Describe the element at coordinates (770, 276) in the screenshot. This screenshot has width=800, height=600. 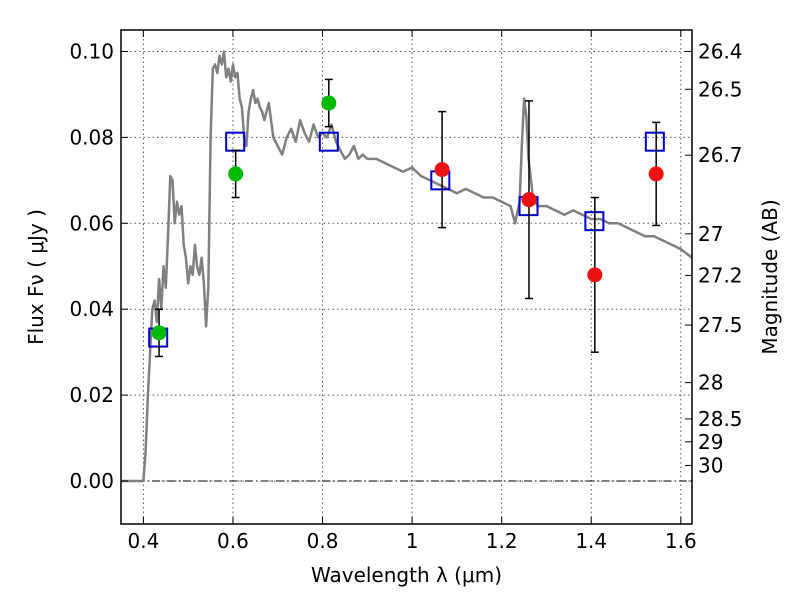
I see `magnitude-axis-label: Magnitude (AB)` at that location.